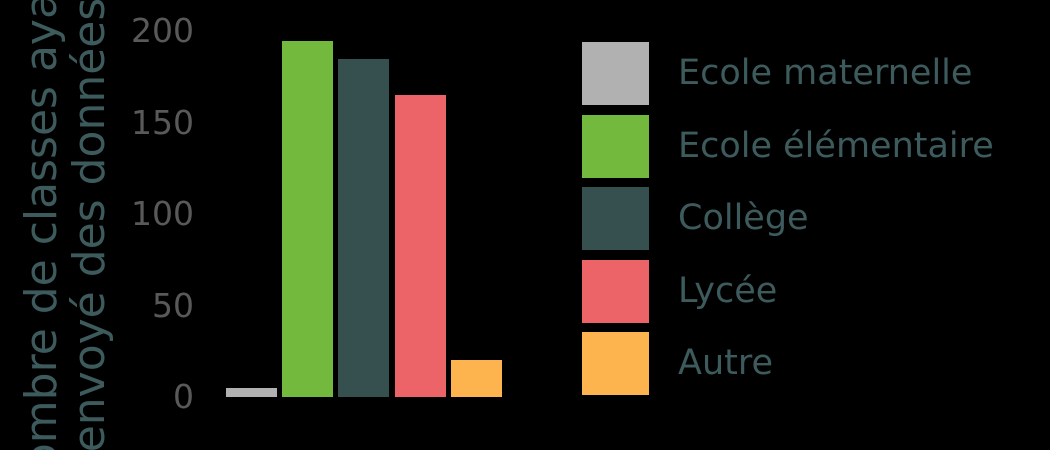  I want to click on y-tick-label-50: 50, so click(173, 305).